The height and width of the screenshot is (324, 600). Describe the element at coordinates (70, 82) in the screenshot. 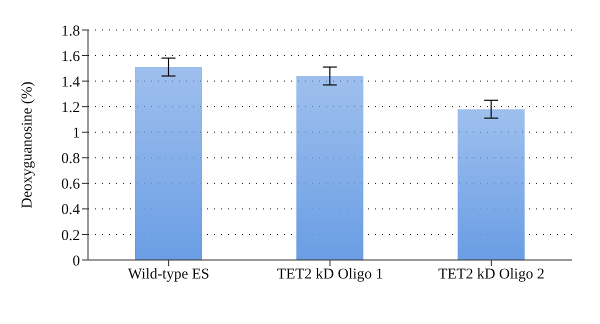

I see `y-tick-label: 1.4` at that location.